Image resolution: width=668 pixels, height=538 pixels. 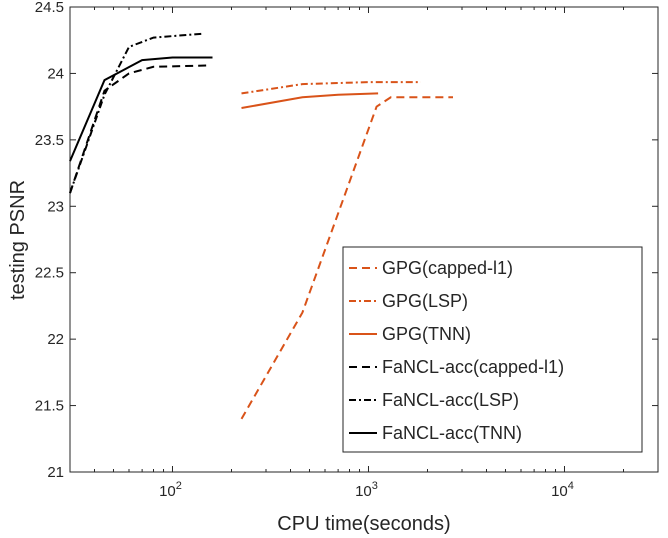 What do you see at coordinates (473, 367) in the screenshot?
I see `legend-label: FaNCL-acc(capped-l1)` at bounding box center [473, 367].